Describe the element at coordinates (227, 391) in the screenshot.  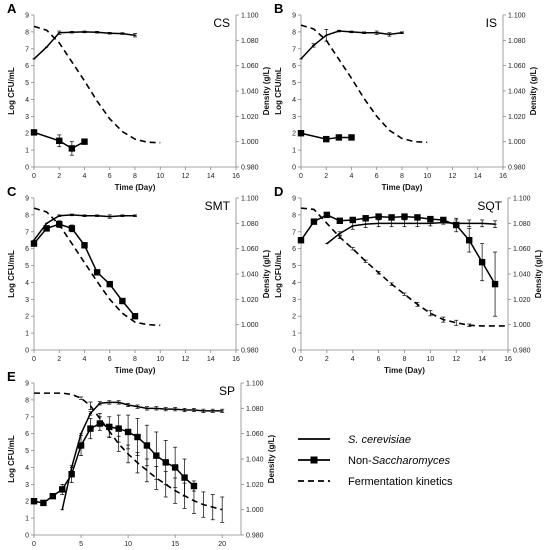
I see `panel-title: SP` at that location.